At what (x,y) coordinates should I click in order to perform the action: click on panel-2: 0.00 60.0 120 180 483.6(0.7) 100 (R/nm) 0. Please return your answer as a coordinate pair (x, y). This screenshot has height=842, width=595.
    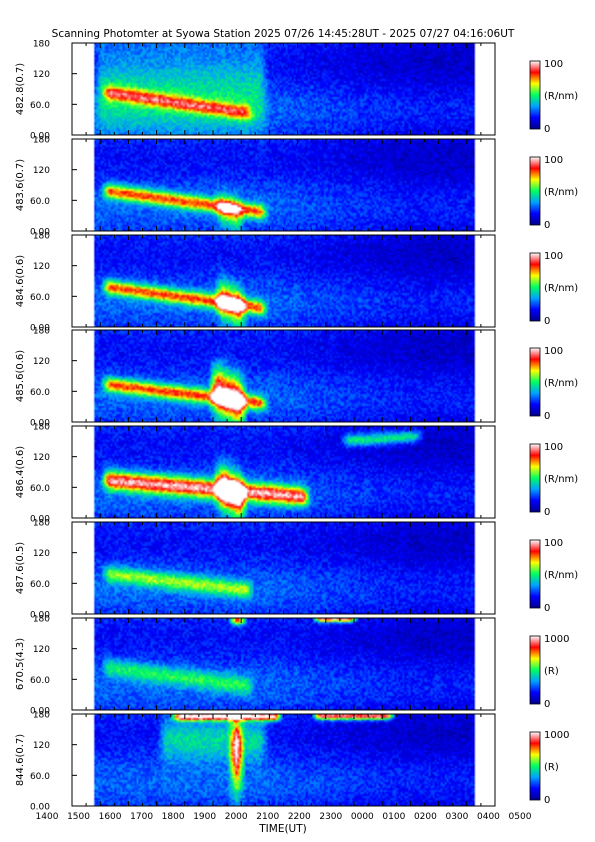
    Looking at the image, I should click on (296, 187).